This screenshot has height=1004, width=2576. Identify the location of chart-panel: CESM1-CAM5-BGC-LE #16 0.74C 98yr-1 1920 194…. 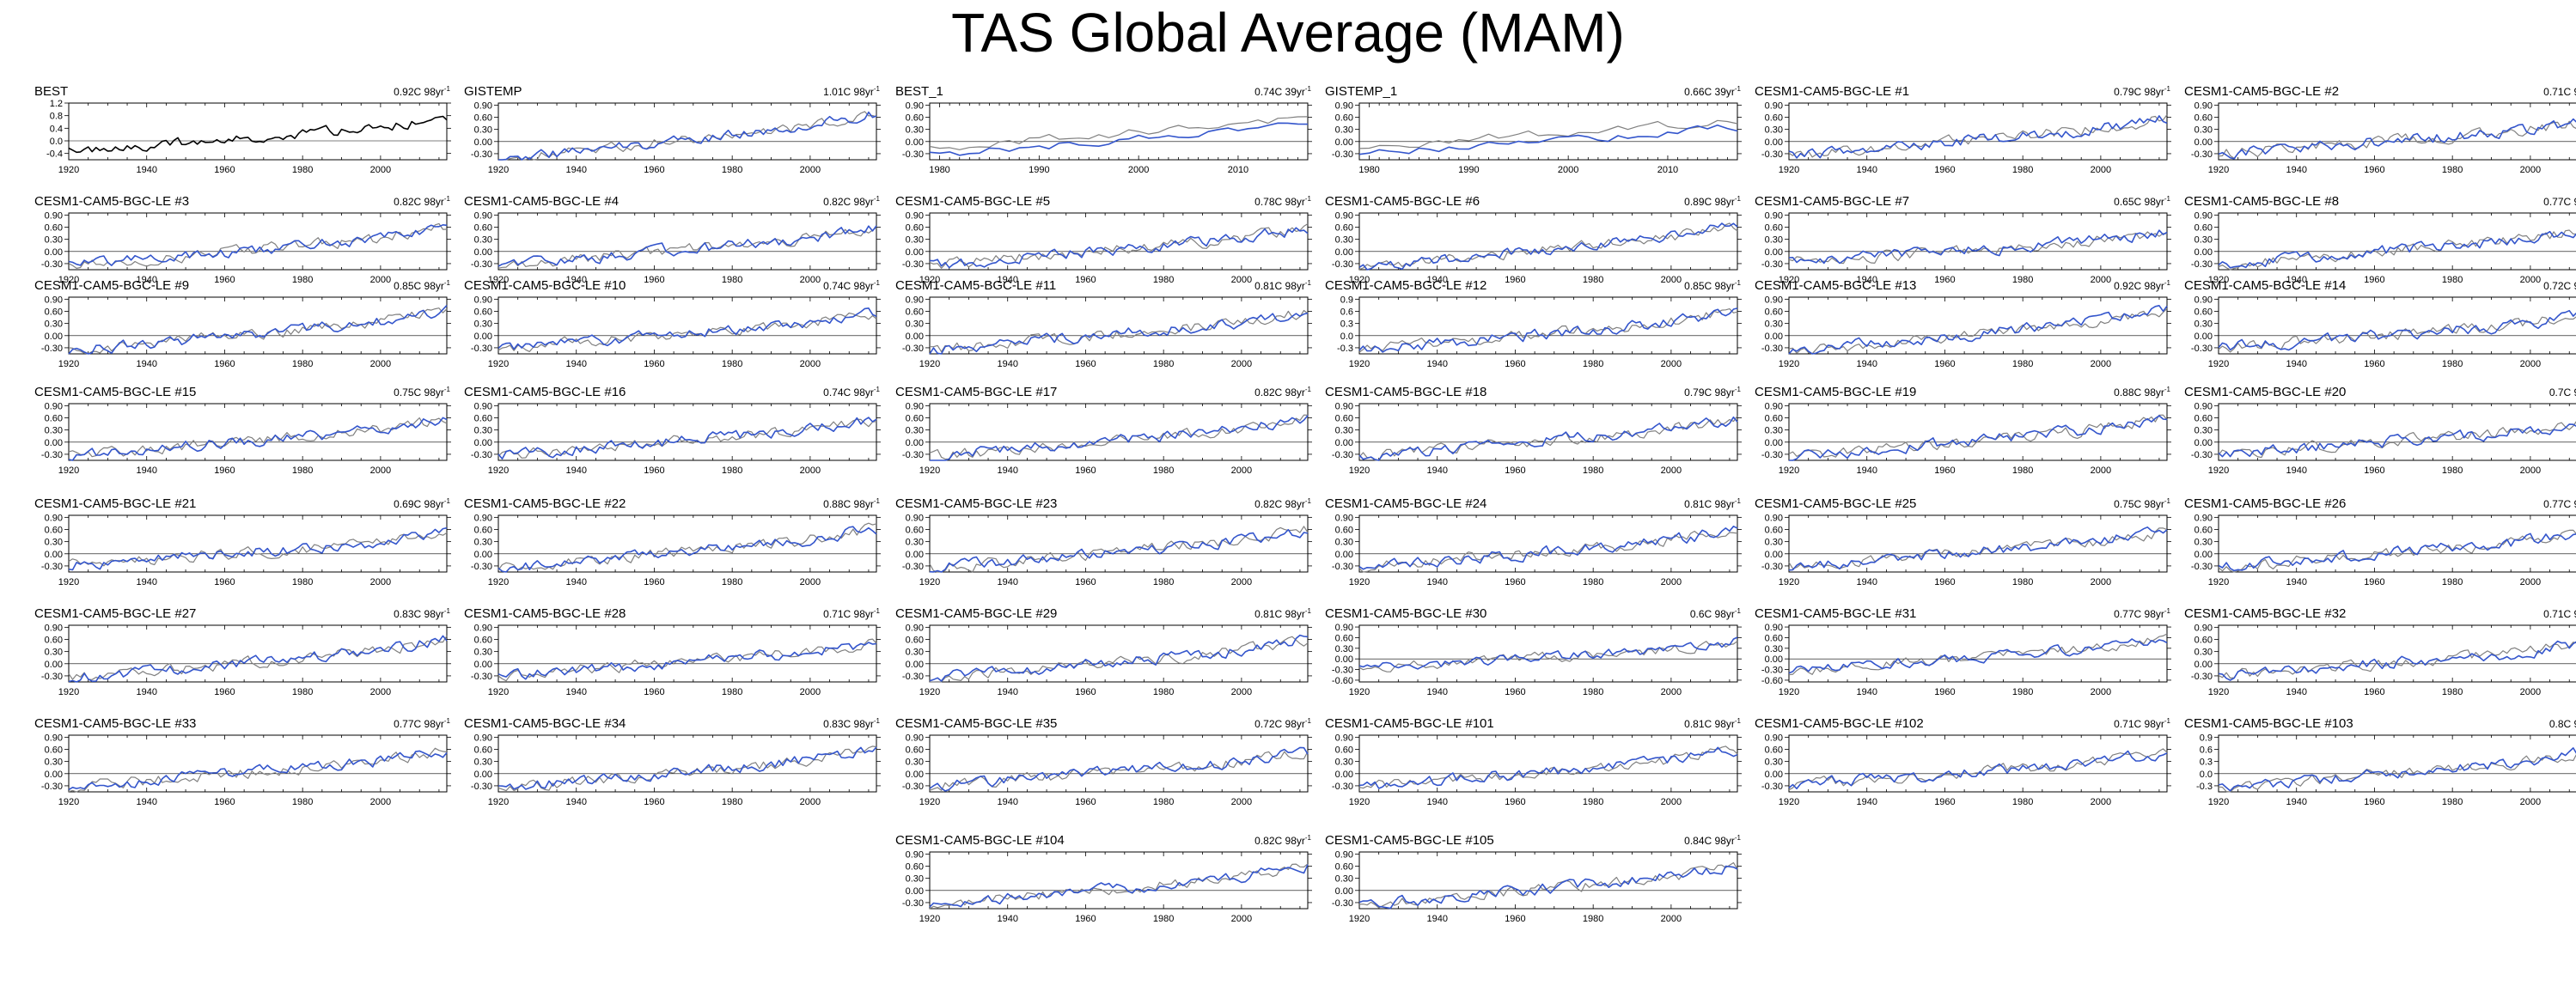
(670, 435).